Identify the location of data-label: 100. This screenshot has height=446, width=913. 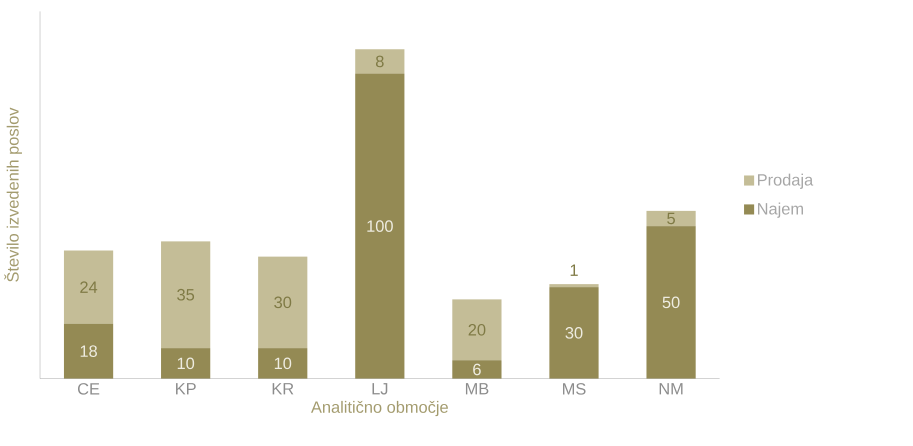
(380, 226).